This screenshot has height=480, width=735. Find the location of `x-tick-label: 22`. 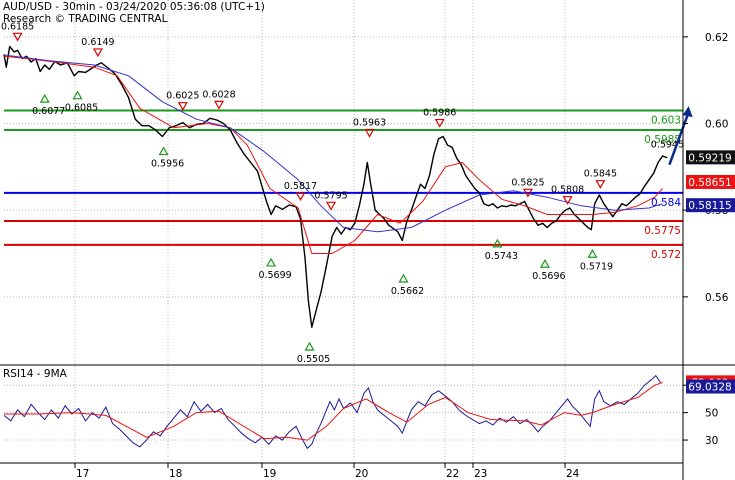

x-tick-label: 22 is located at coordinates (452, 474).